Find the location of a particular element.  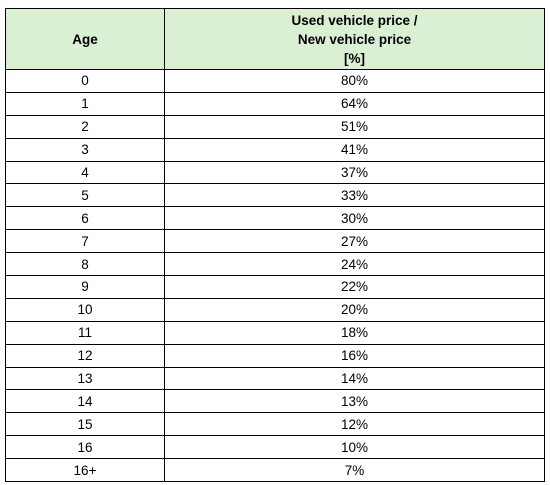

age-cell: 16 is located at coordinates (85, 447).